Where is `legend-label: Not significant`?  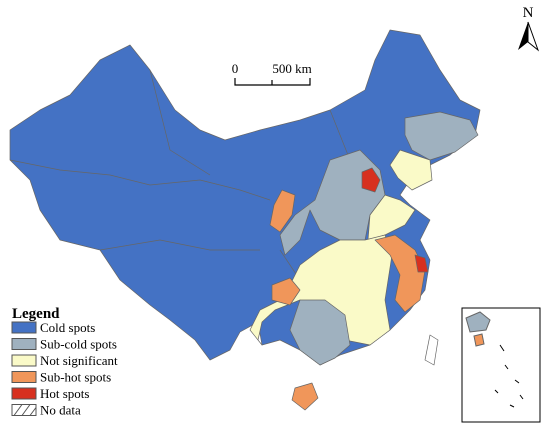 legend-label: Not significant is located at coordinates (79, 360).